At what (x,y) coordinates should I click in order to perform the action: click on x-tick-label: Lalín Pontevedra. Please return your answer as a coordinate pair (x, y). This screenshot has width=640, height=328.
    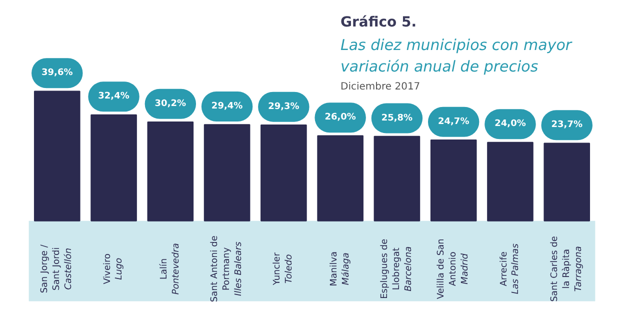
    Looking at the image, I should click on (170, 269).